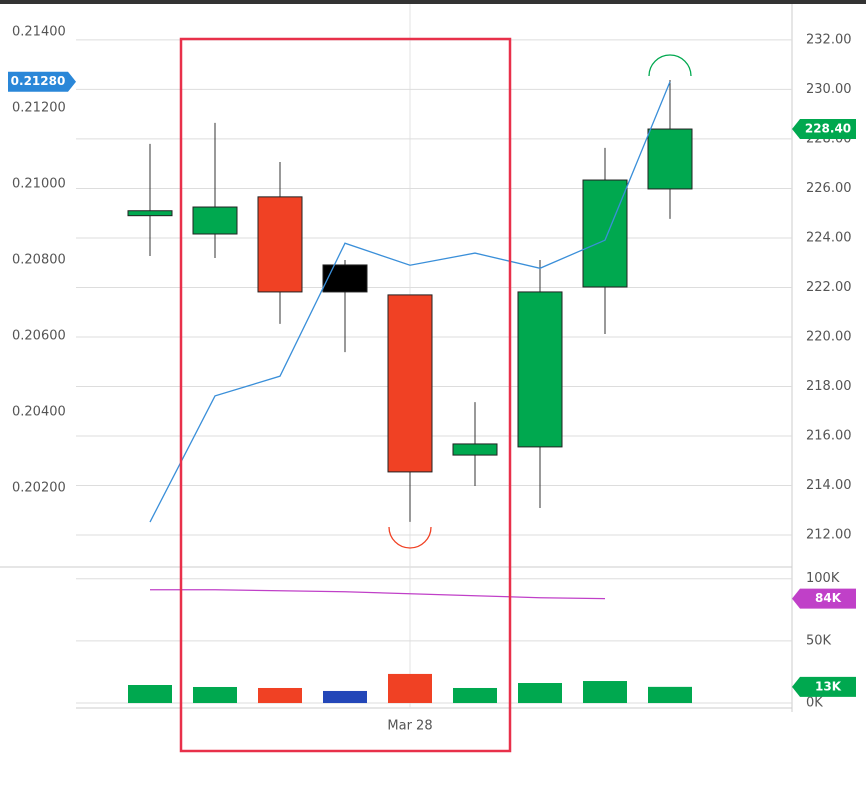 This screenshot has height=785, width=866. What do you see at coordinates (378, 594) in the screenshot?
I see `line` at bounding box center [378, 594].